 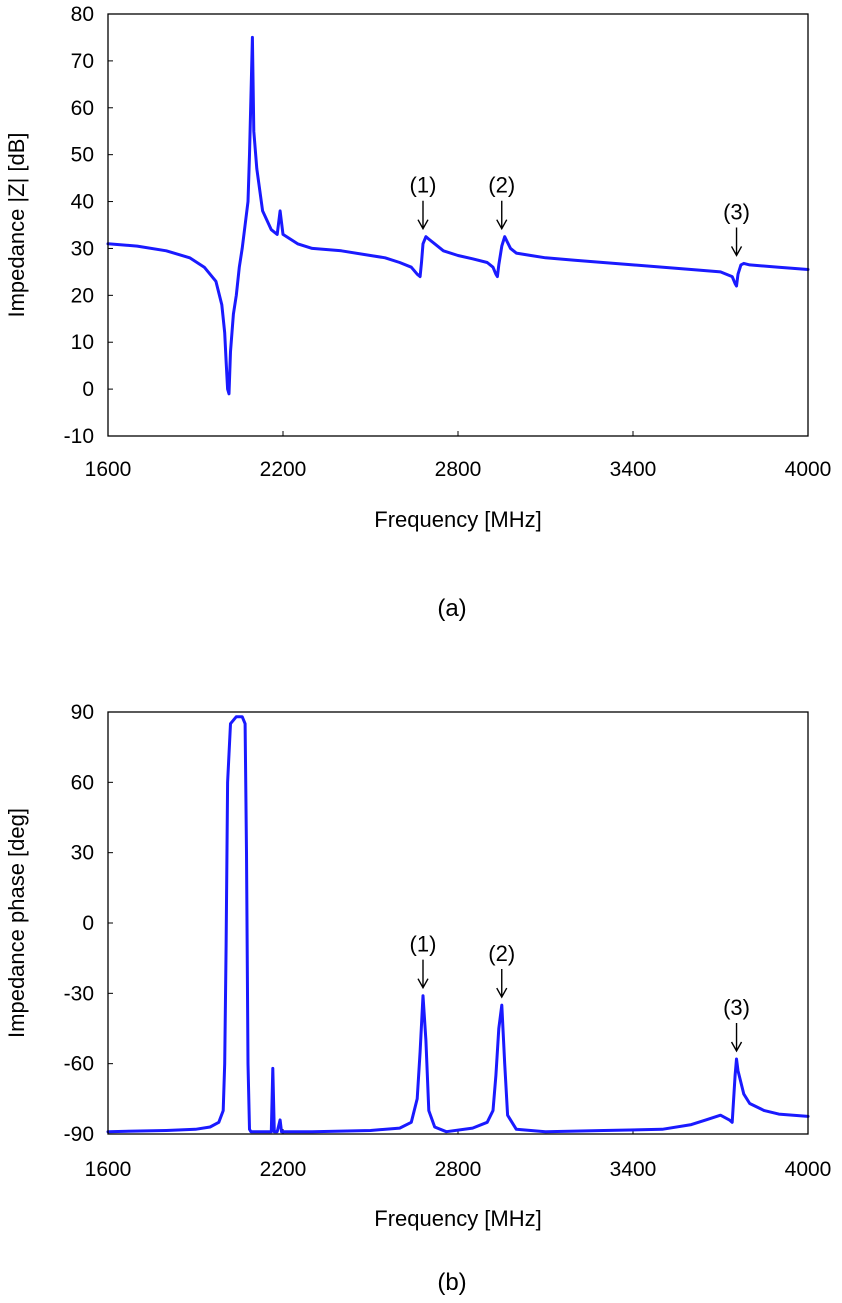 What do you see at coordinates (82, 295) in the screenshot?
I see `y-tick-label: 20` at bounding box center [82, 295].